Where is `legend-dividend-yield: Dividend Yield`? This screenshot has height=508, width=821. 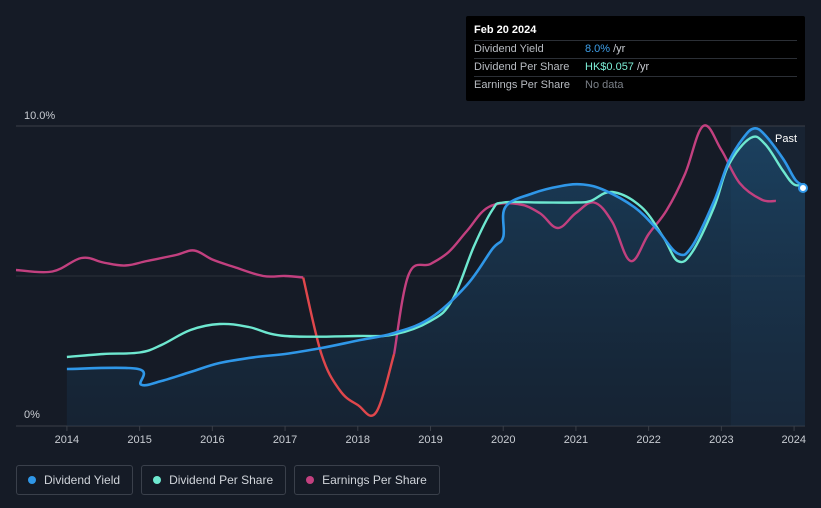 legend-dividend-yield: Dividend Yield is located at coordinates (75, 480).